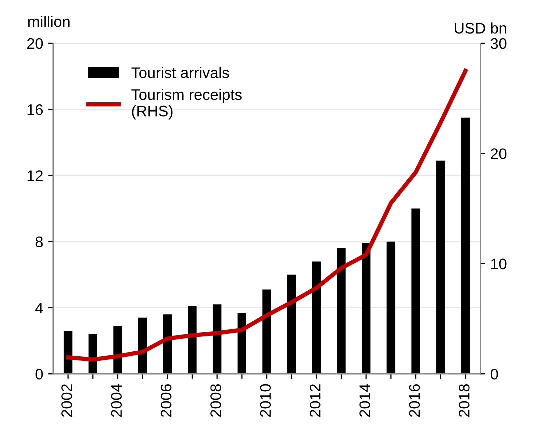 The width and height of the screenshot is (534, 435). Describe the element at coordinates (116, 401) in the screenshot. I see `x-tick-label: 2004` at that location.